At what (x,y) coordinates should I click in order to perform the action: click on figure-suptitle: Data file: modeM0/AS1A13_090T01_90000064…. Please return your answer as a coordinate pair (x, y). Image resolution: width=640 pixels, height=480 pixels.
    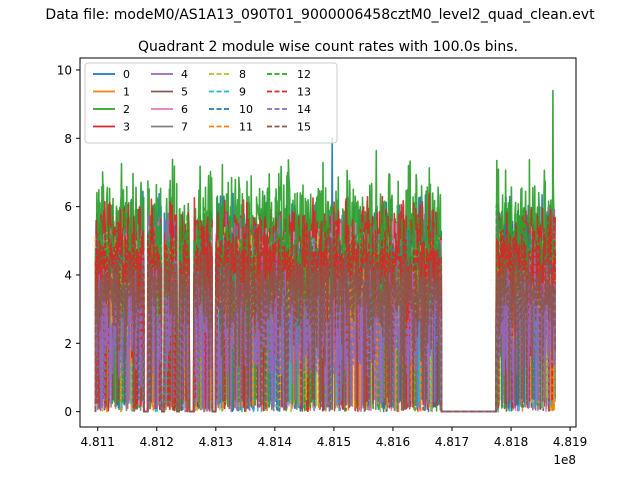
    Looking at the image, I should click on (320, 15).